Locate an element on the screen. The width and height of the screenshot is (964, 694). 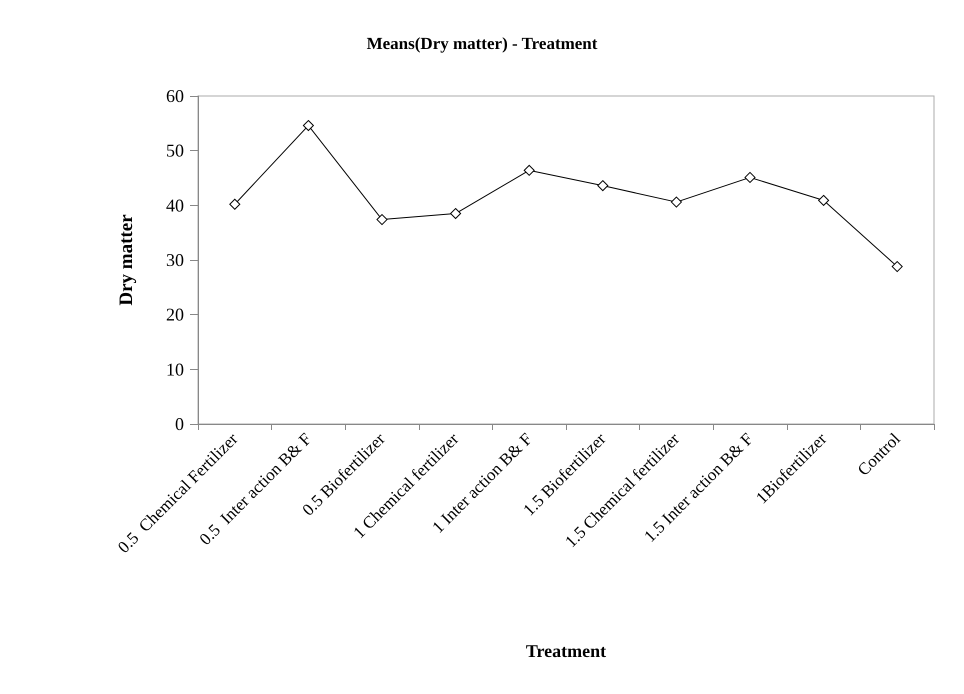
y-tick-label: 30 is located at coordinates (175, 260).